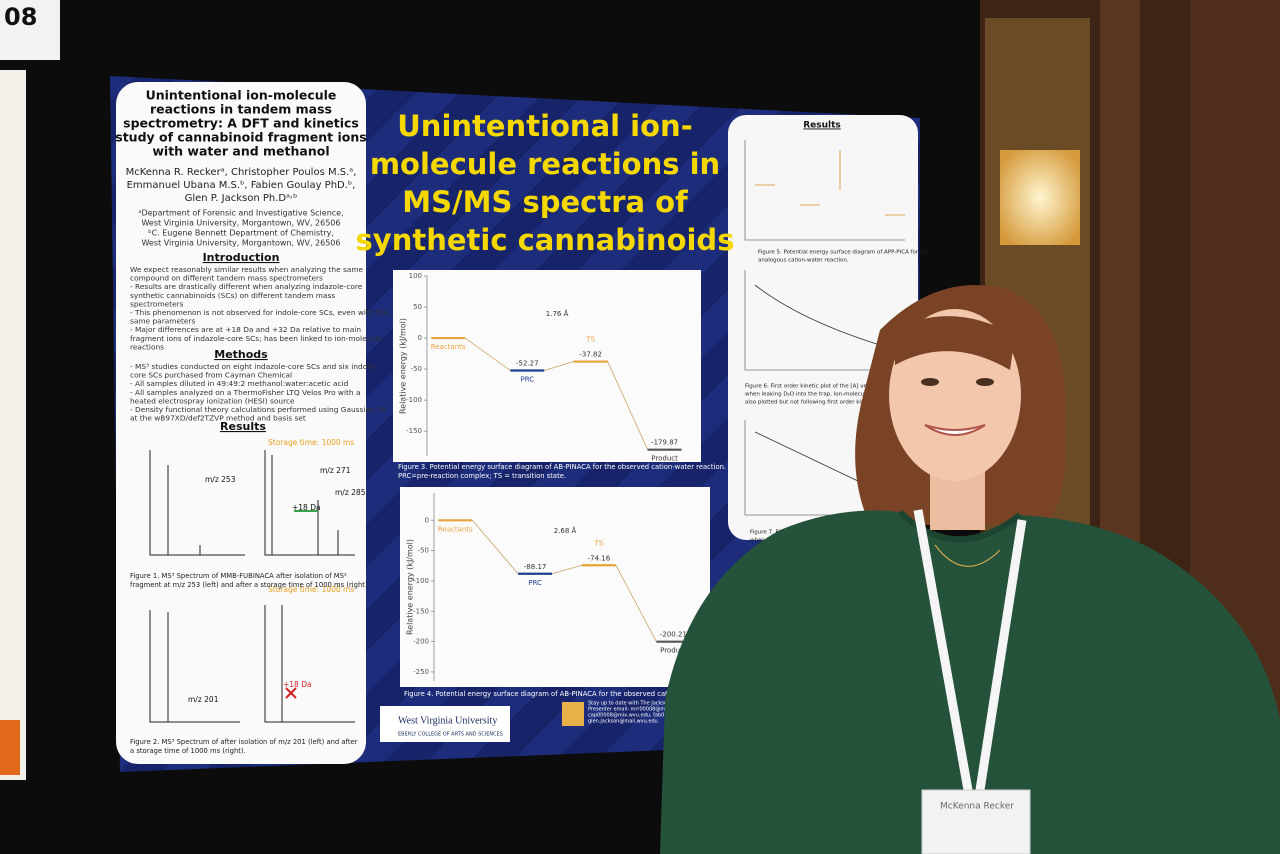 This screenshot has width=1280, height=854. I want to click on y-tick-label: 50, so click(417, 307).